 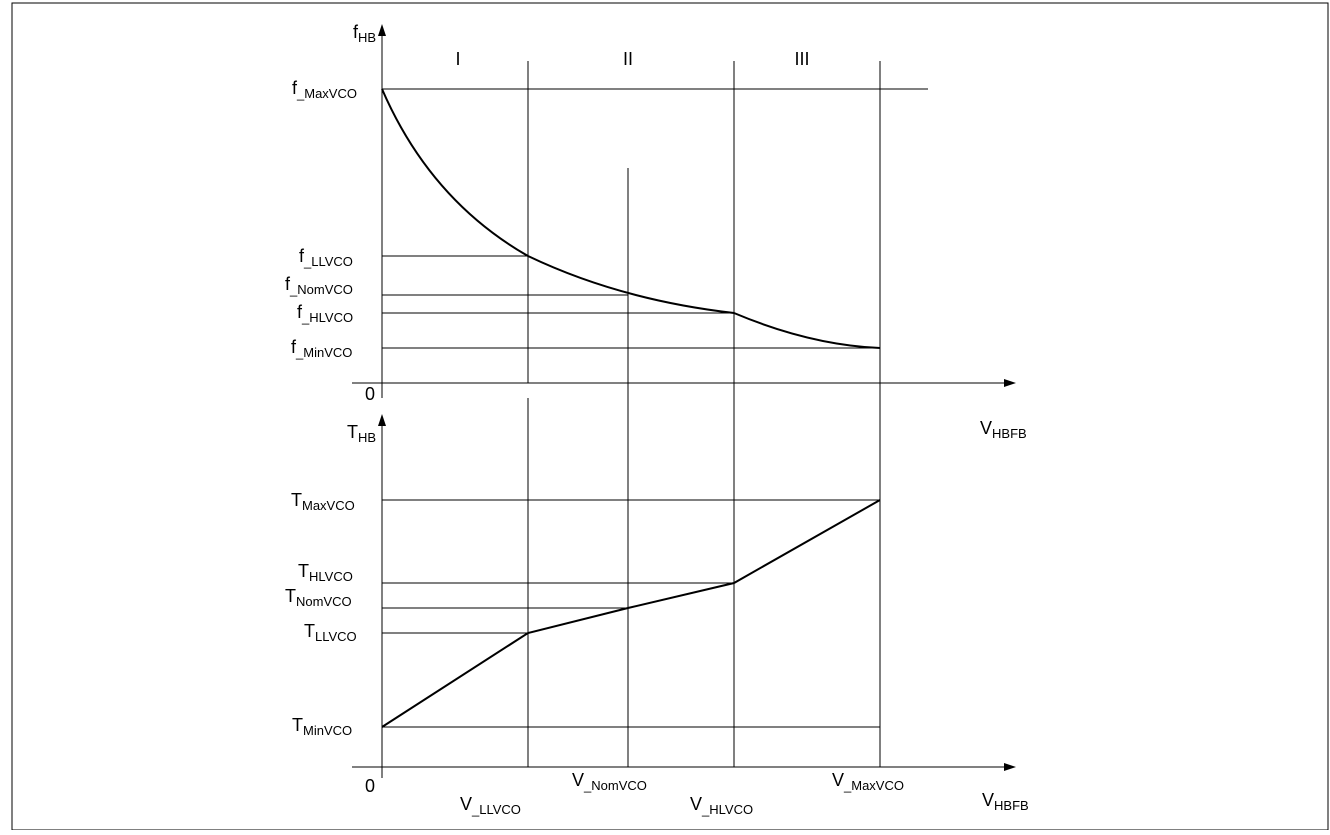 What do you see at coordinates (324, 89) in the screenshot?
I see `top-level-max-label: f_MaxVCO` at bounding box center [324, 89].